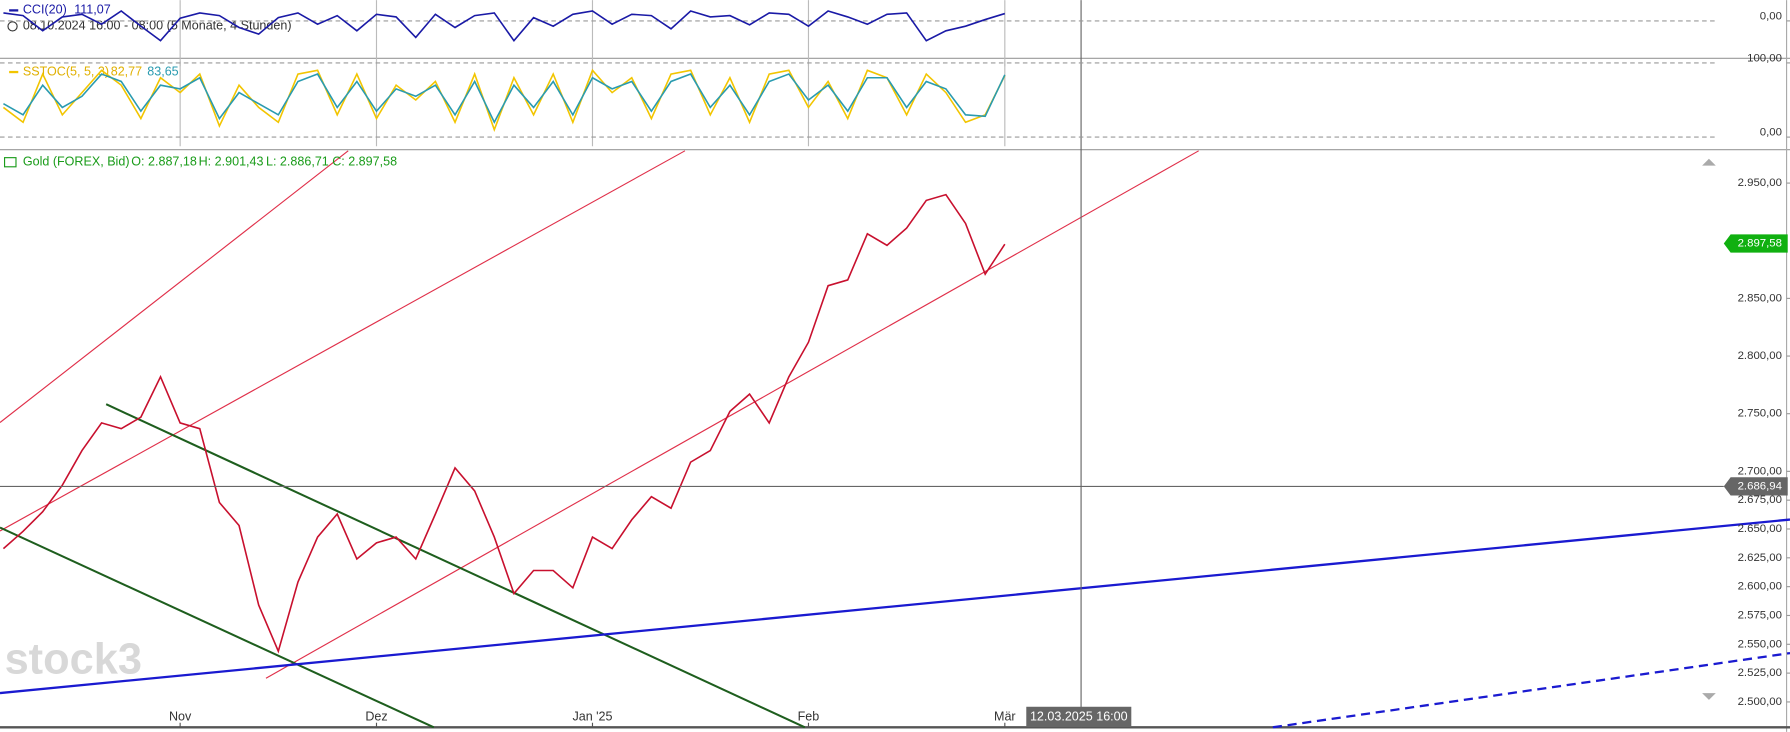 This screenshot has width=1790, height=732. I want to click on y-tick-label: 2.650,00, so click(1760, 529).